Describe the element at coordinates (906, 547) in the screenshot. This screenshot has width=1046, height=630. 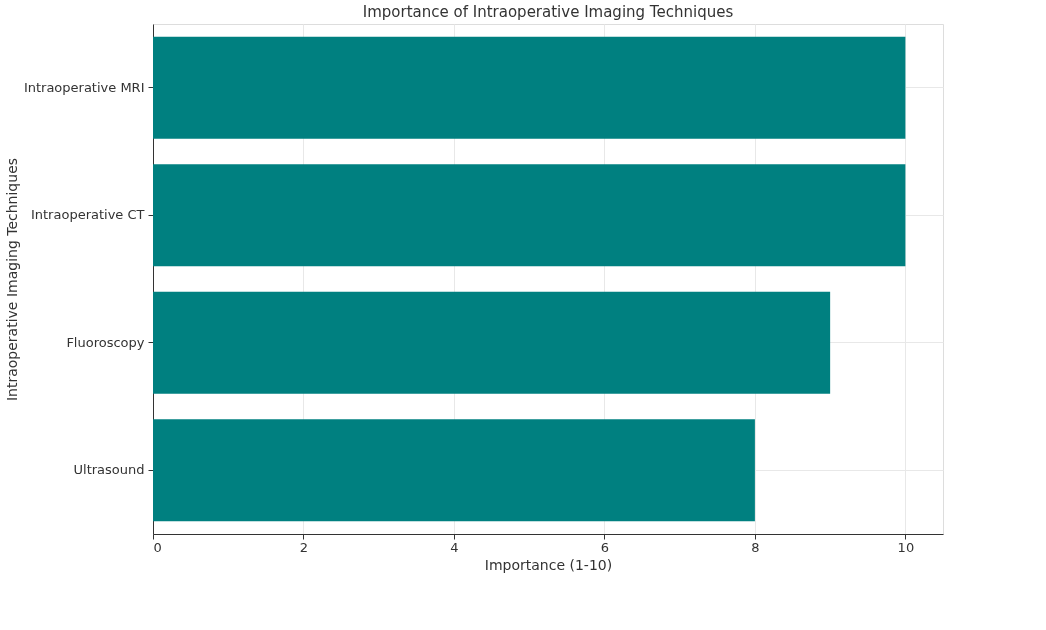
I see `x-tick-label: 10` at that location.